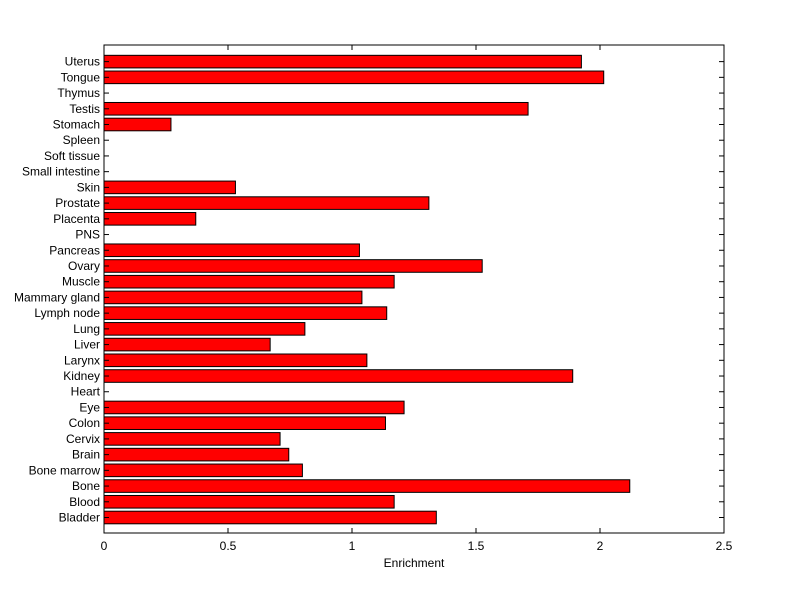 Image resolution: width=800 pixels, height=599 pixels. What do you see at coordinates (82, 360) in the screenshot?
I see `y-tick-label: Larynx` at bounding box center [82, 360].